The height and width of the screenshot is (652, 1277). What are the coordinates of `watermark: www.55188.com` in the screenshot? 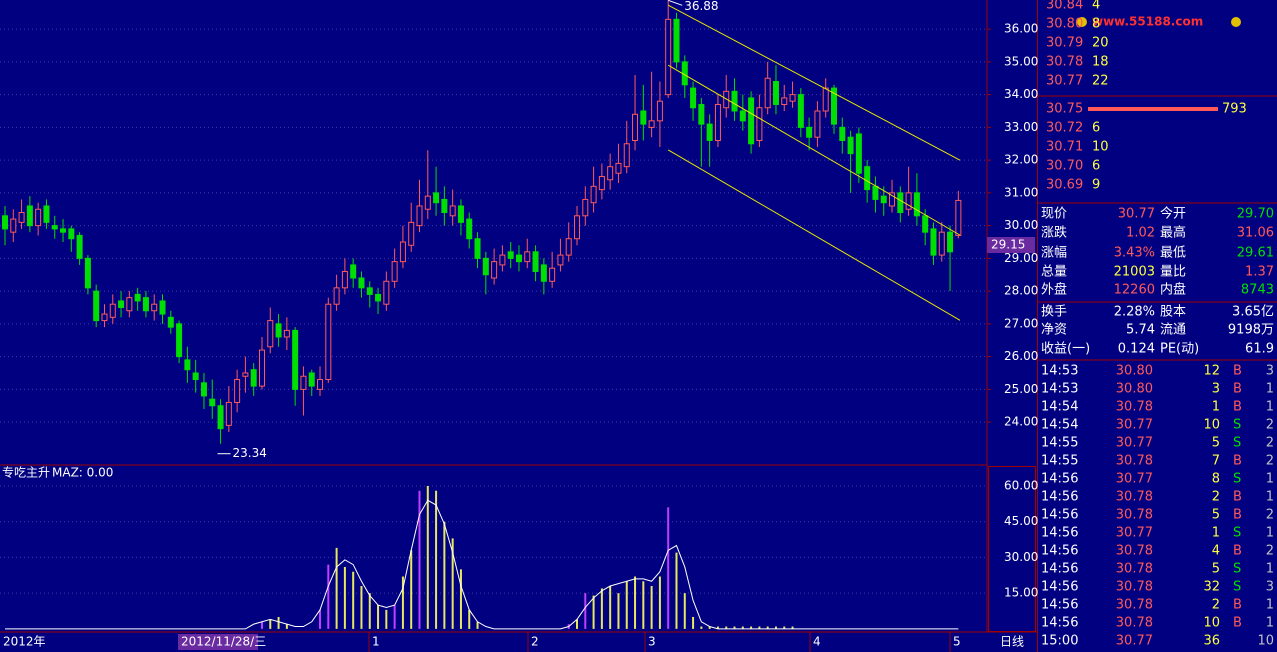 It's located at (1147, 22).